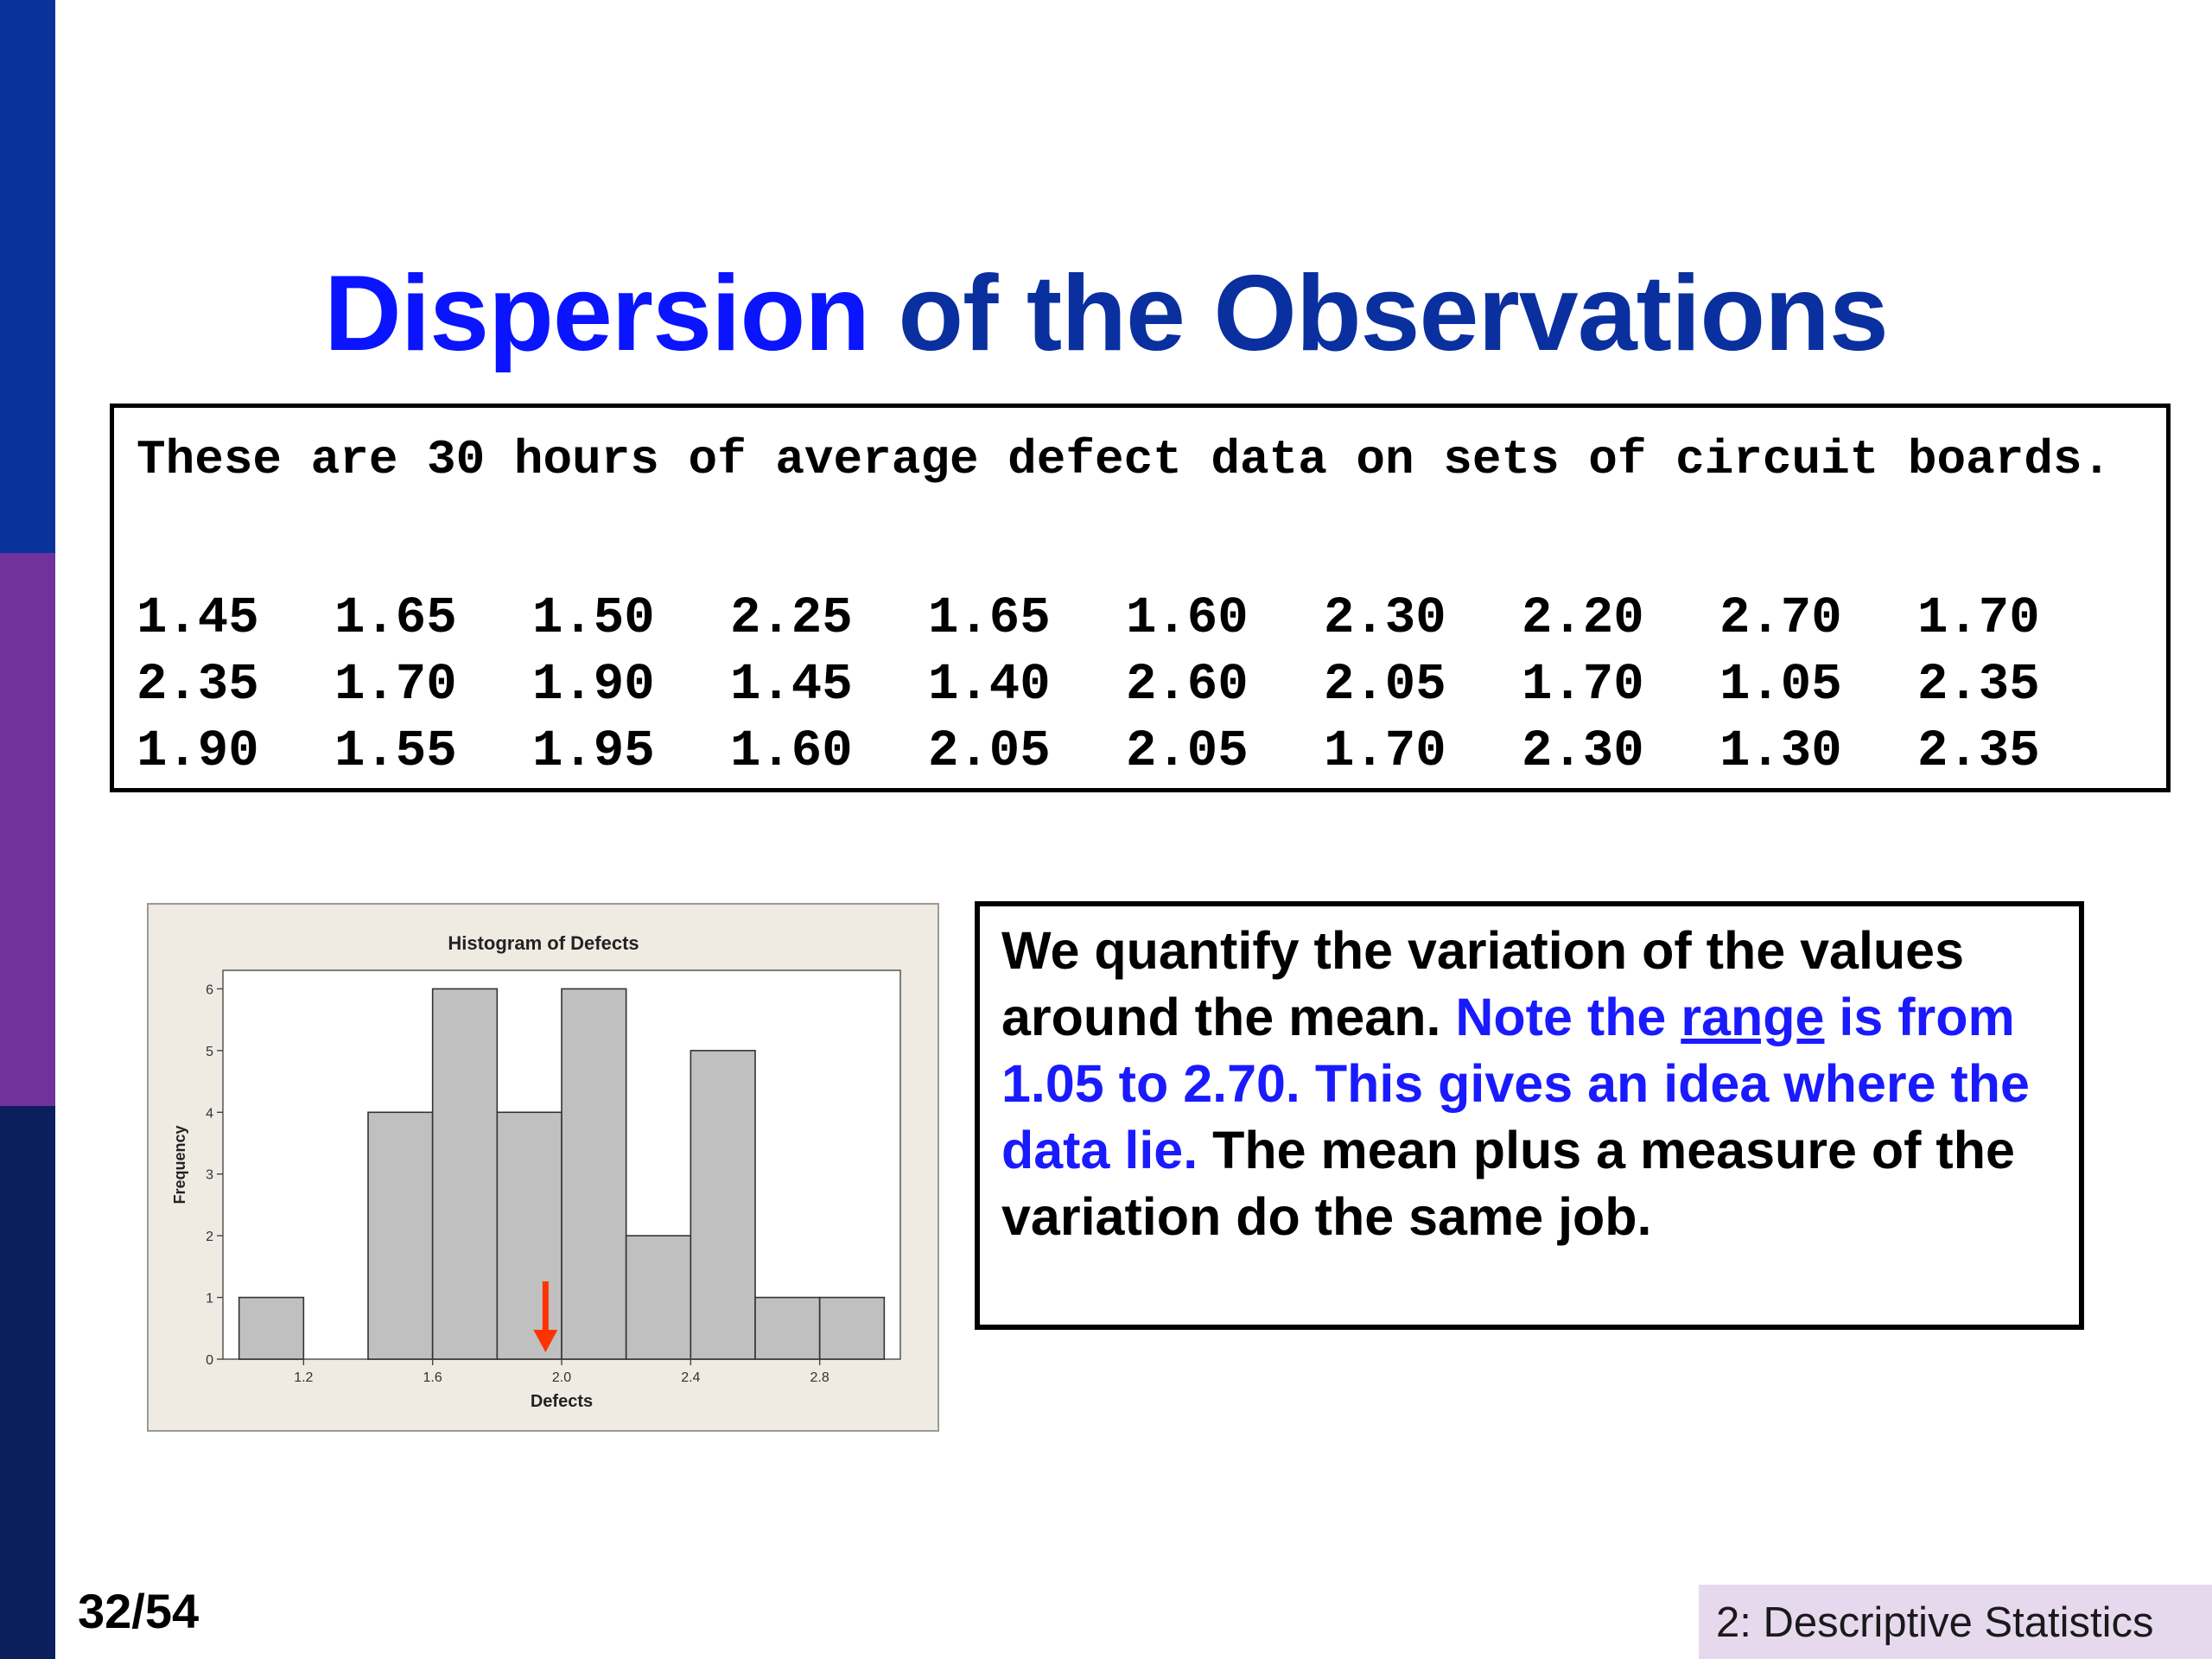 This screenshot has width=2212, height=1659. Describe the element at coordinates (395, 751) in the screenshot. I see `data-value: 1.55` at that location.